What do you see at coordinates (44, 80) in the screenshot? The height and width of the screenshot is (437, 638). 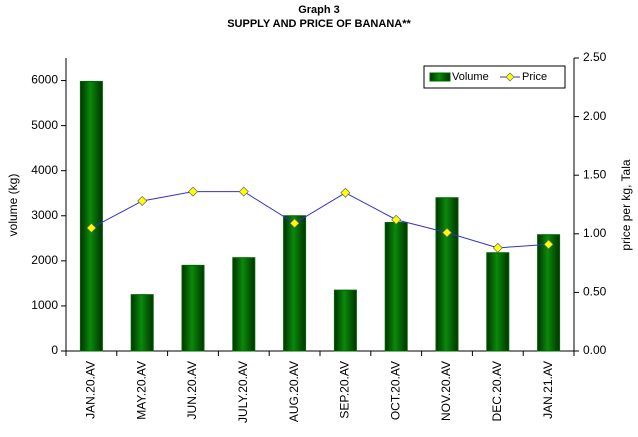 I see `y-tick-label: 6000` at bounding box center [44, 80].